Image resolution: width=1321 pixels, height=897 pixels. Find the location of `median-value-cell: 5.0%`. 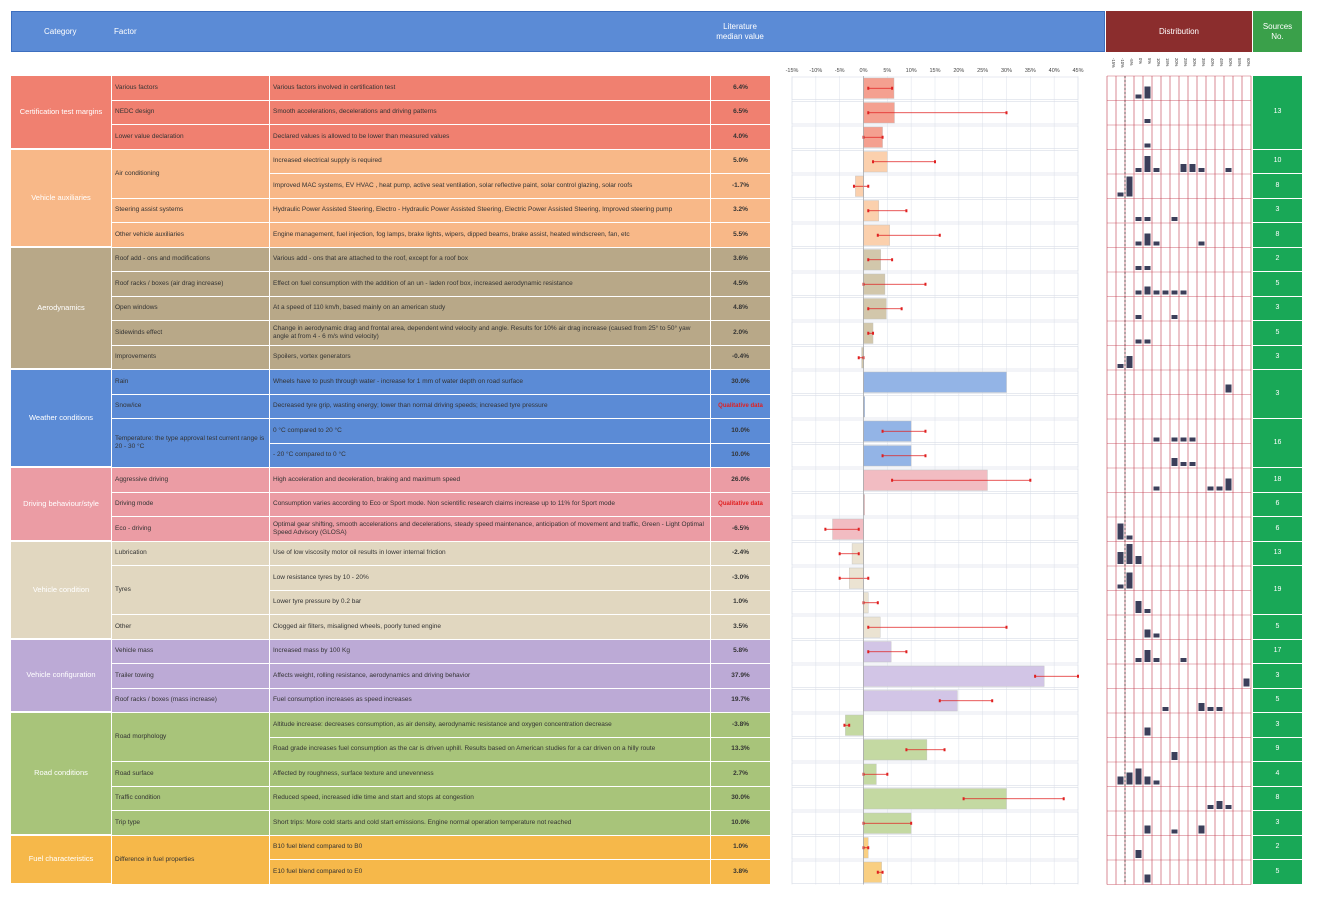

median-value-cell: 5.0% is located at coordinates (740, 161).